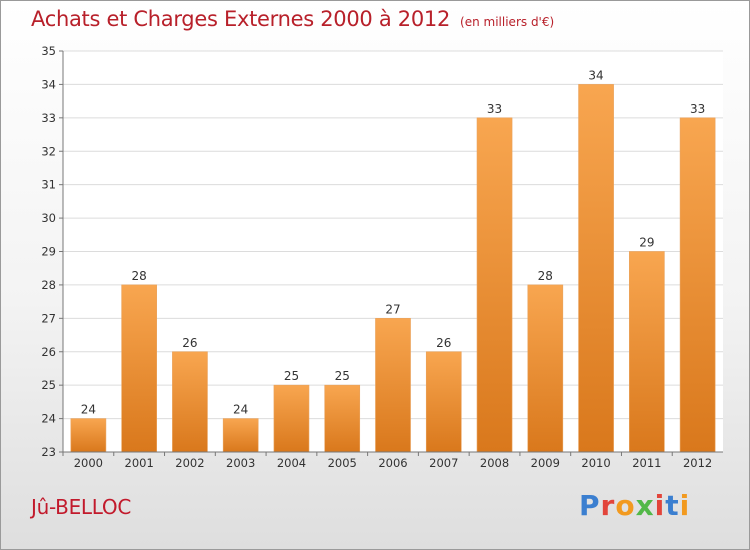  Describe the element at coordinates (48, 318) in the screenshot. I see `y-tick-label: 27` at that location.